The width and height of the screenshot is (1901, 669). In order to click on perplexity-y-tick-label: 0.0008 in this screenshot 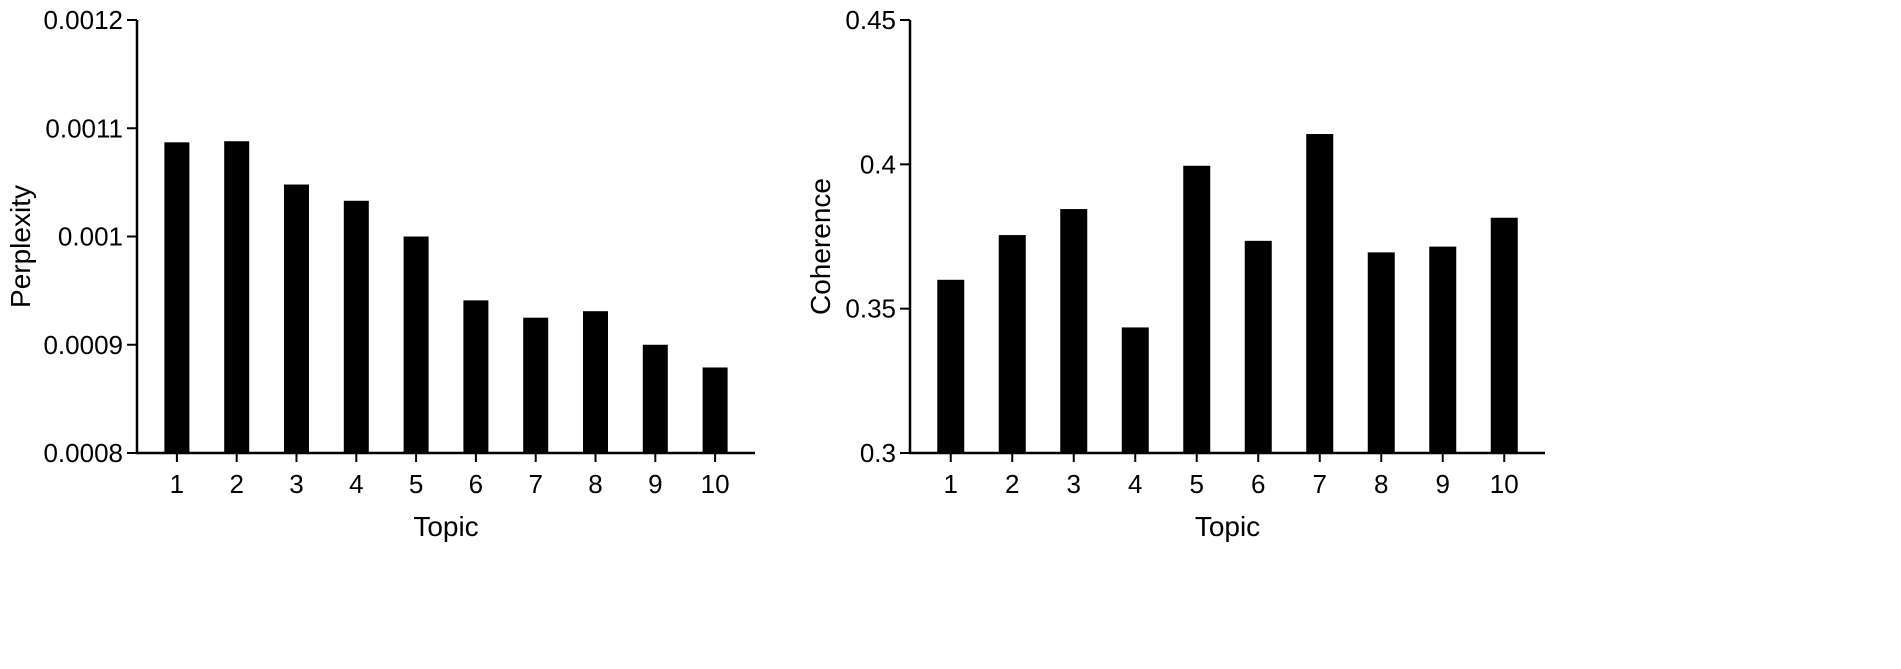, I will do `click(83, 453)`.